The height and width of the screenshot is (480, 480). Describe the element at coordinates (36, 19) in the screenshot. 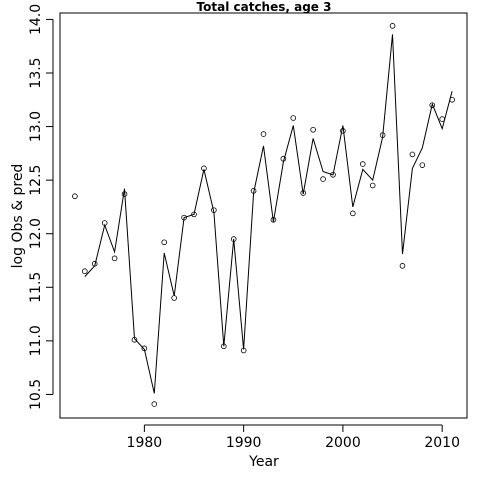

I see `y-tick-label: 14.0` at that location.